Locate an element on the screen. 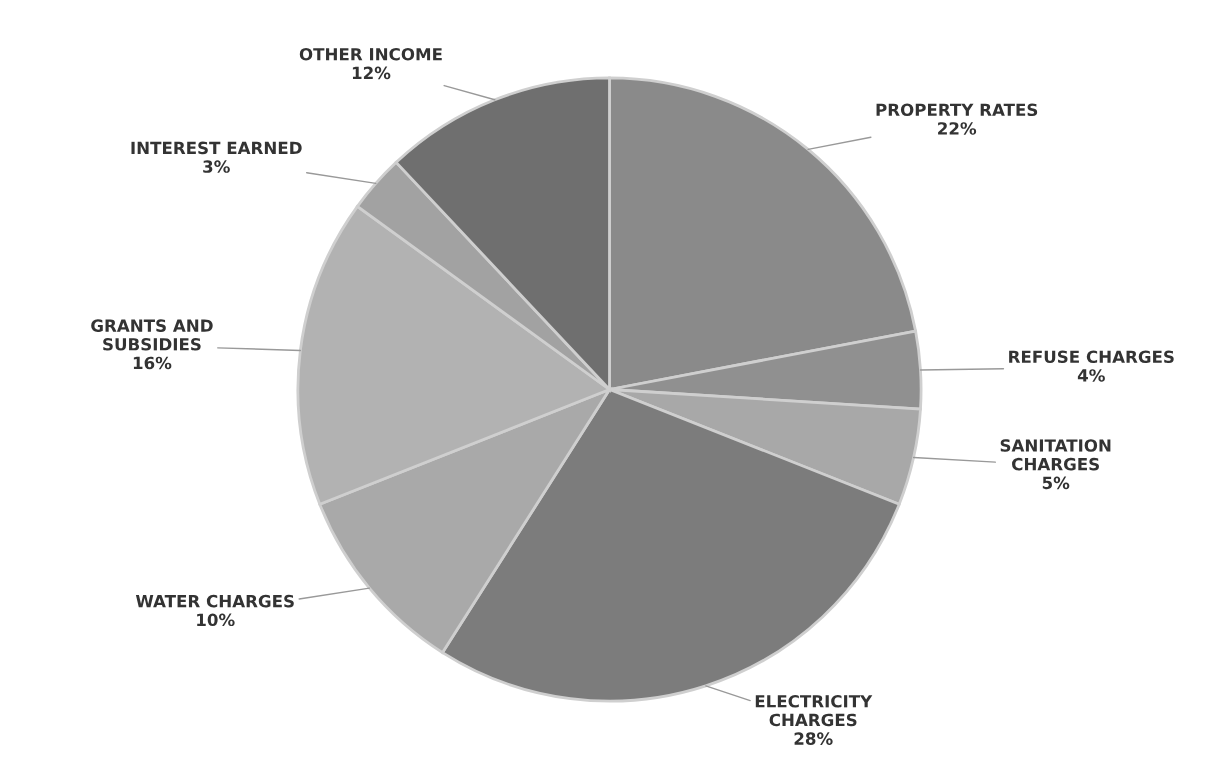 Image resolution: width=1219 pixels, height=779 pixels. data-label: 10% is located at coordinates (216, 620).